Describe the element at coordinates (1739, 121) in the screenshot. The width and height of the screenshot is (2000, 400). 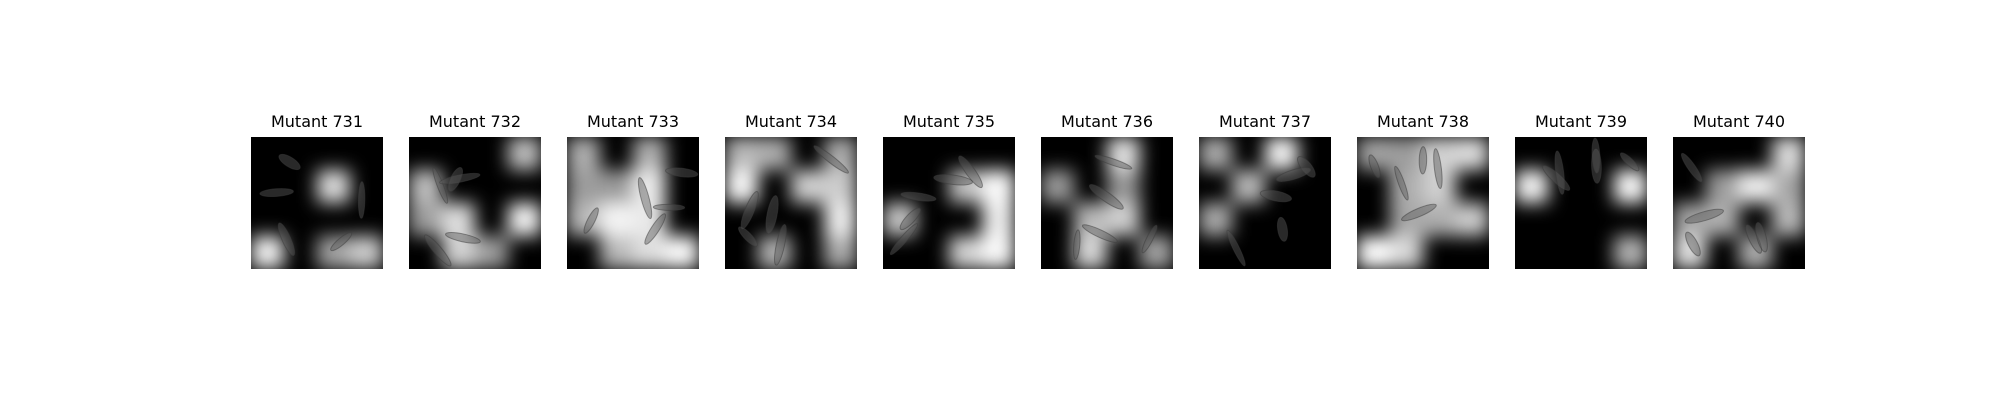
I see `panel-title: Mutant 740` at that location.